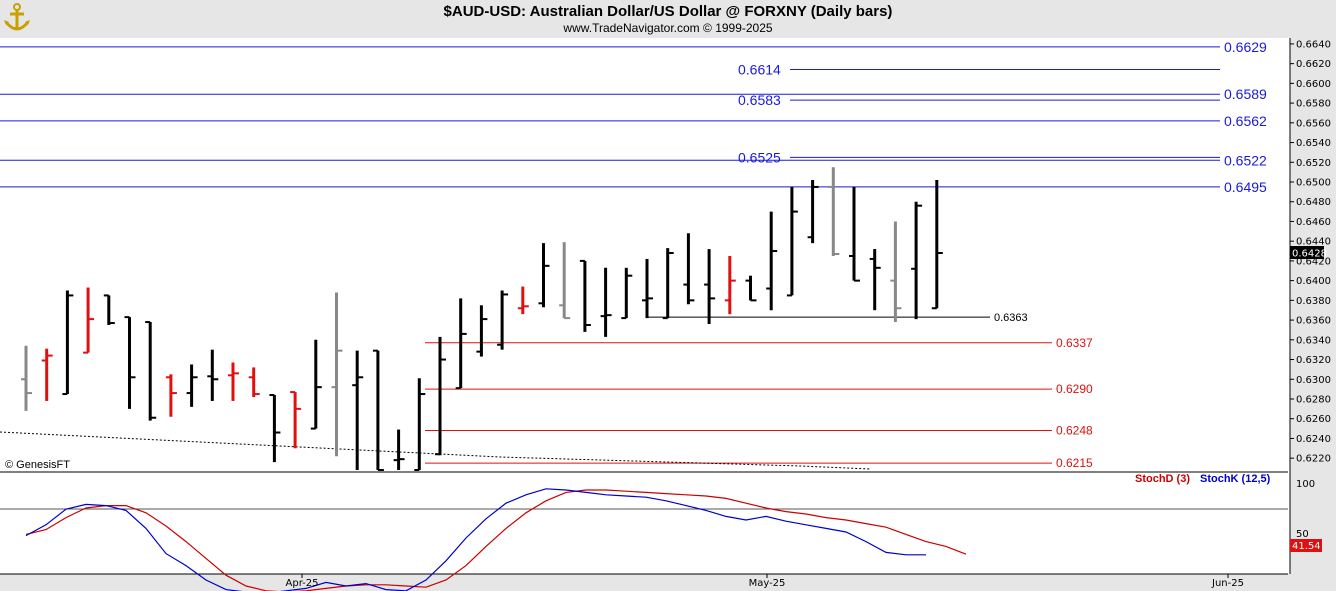 This screenshot has height=591, width=1336. What do you see at coordinates (1313, 399) in the screenshot?
I see `price-axis-label: 0.6280` at bounding box center [1313, 399].